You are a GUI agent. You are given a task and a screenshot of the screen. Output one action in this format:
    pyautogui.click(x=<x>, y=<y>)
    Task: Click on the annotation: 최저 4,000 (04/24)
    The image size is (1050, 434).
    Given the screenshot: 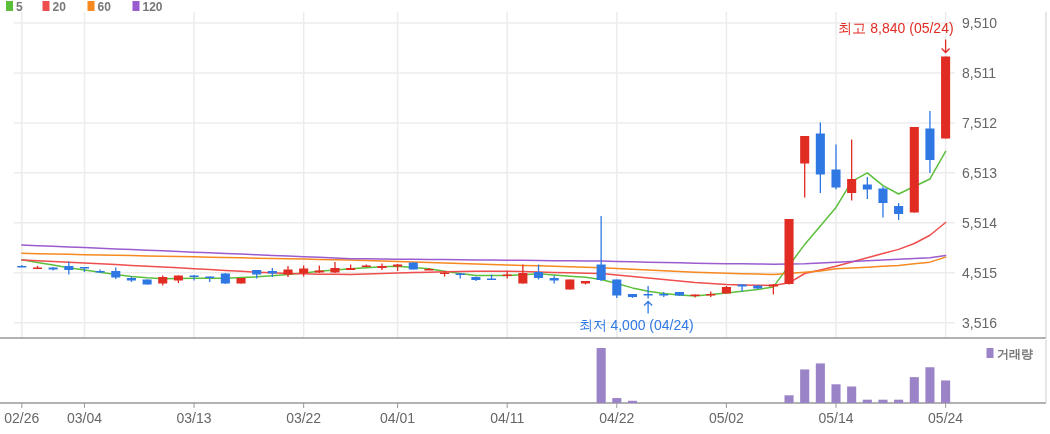 What is the action you would take?
    pyautogui.click(x=636, y=324)
    